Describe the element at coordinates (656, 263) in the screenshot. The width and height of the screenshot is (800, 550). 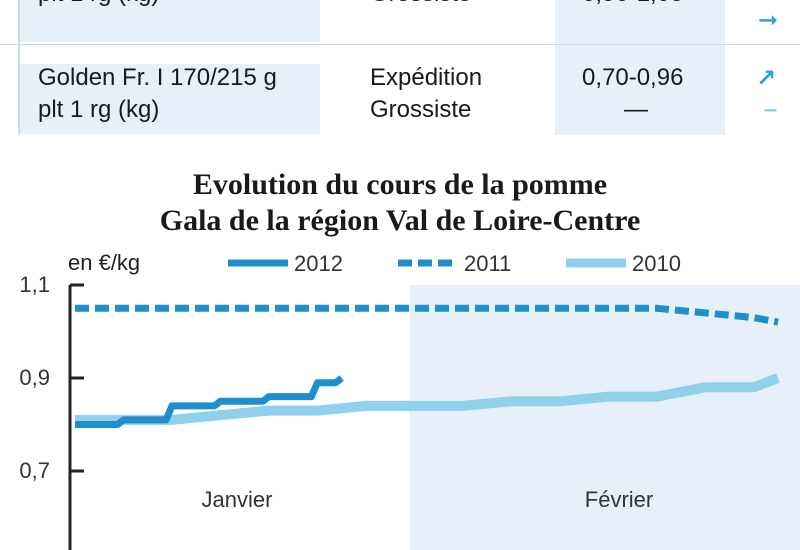
I see `legend-label-2010: 2010` at that location.